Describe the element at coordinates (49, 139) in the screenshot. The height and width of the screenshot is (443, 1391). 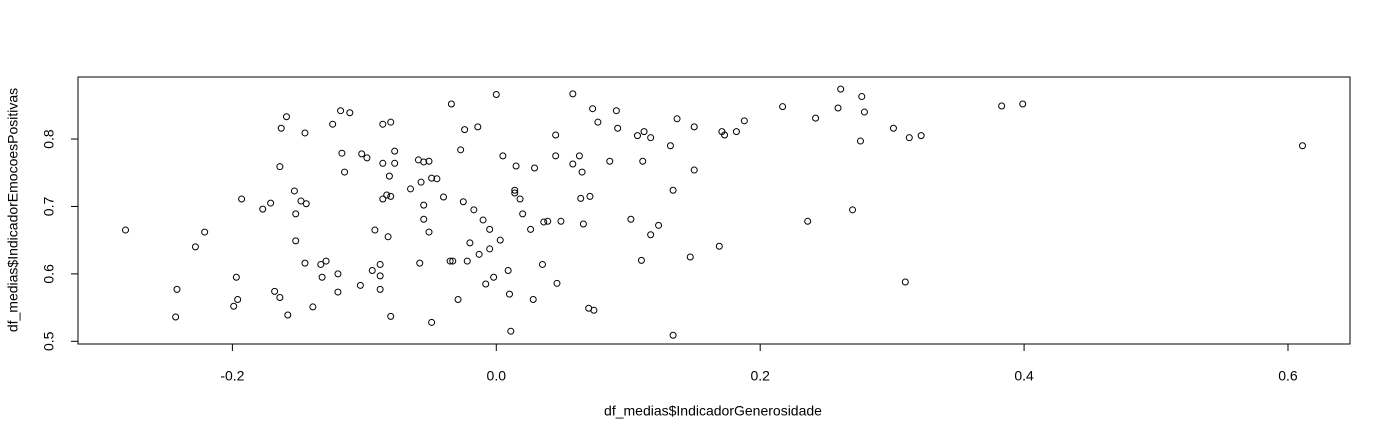
I see `y-tick-label: 0.8` at that location.